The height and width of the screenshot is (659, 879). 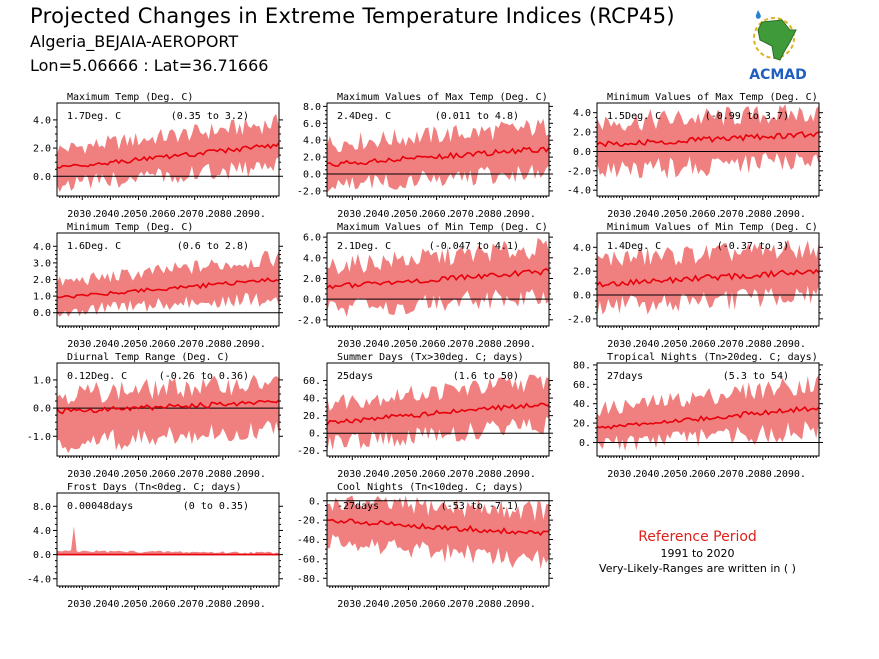 I want to click on chart-title: Tropical Nights (Tn>20deg. C; days), so click(x=712, y=357).